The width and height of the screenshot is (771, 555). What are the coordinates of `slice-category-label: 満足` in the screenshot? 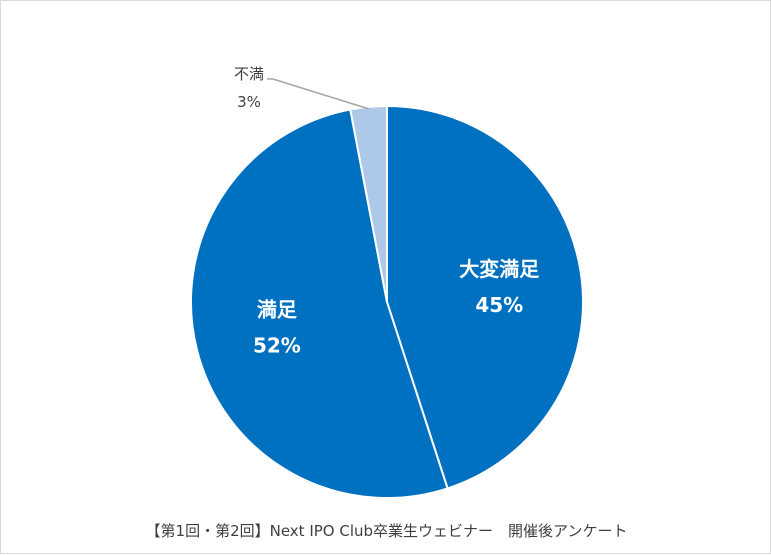 It's located at (277, 309).